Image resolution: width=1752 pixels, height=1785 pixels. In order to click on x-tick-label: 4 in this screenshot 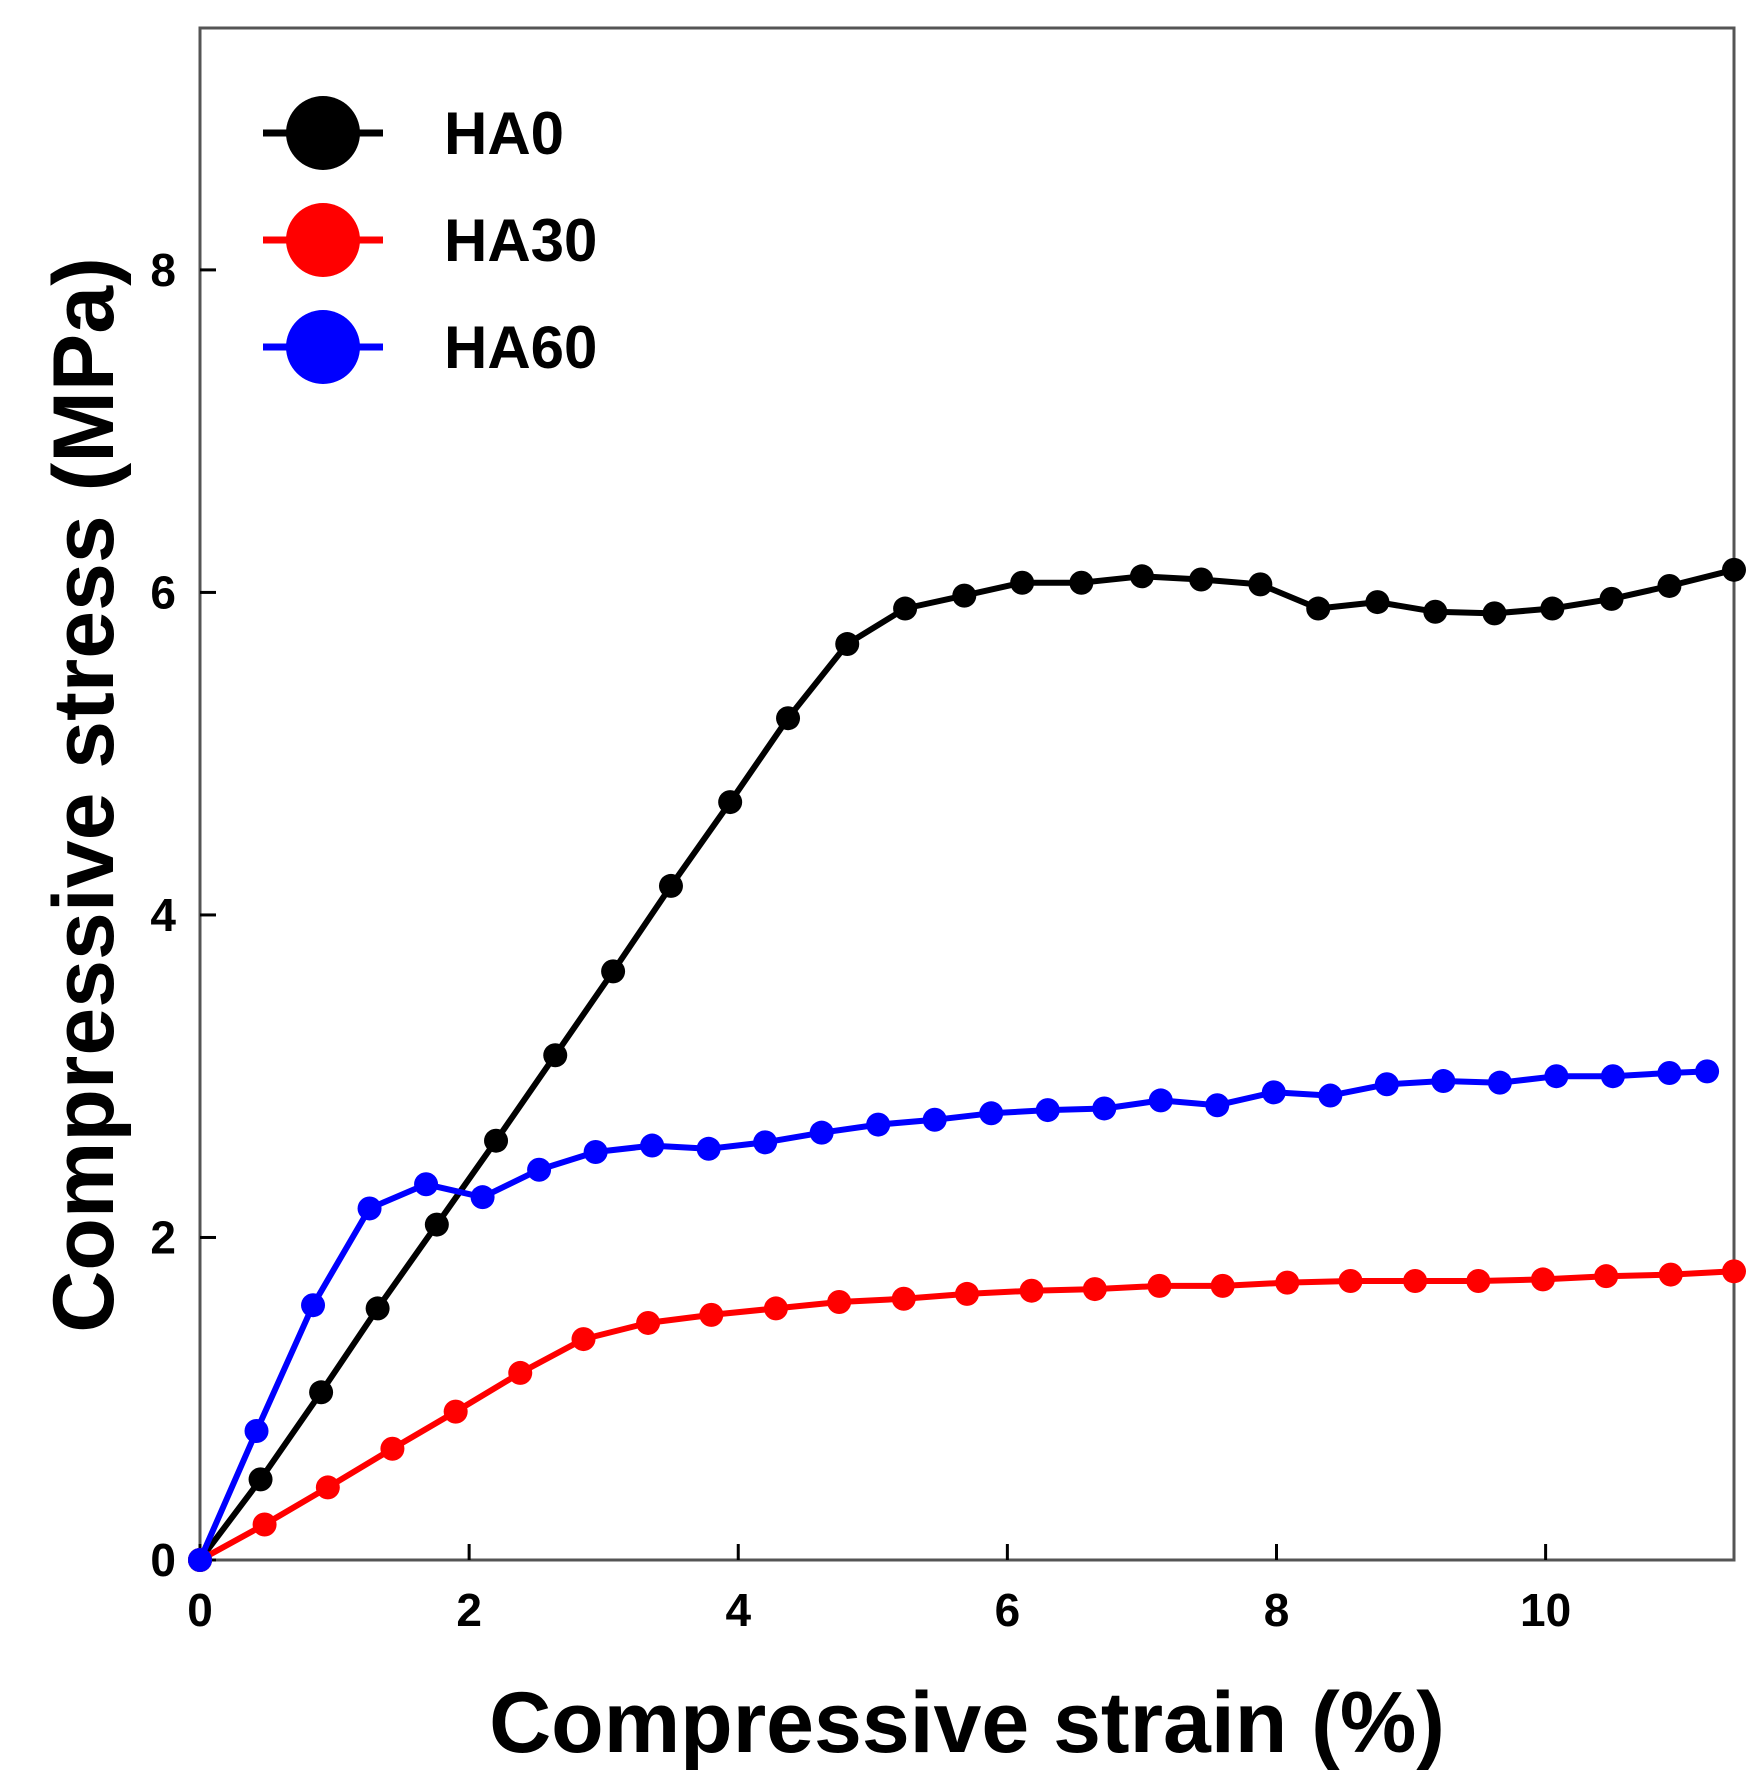, I will do `click(738, 1610)`.